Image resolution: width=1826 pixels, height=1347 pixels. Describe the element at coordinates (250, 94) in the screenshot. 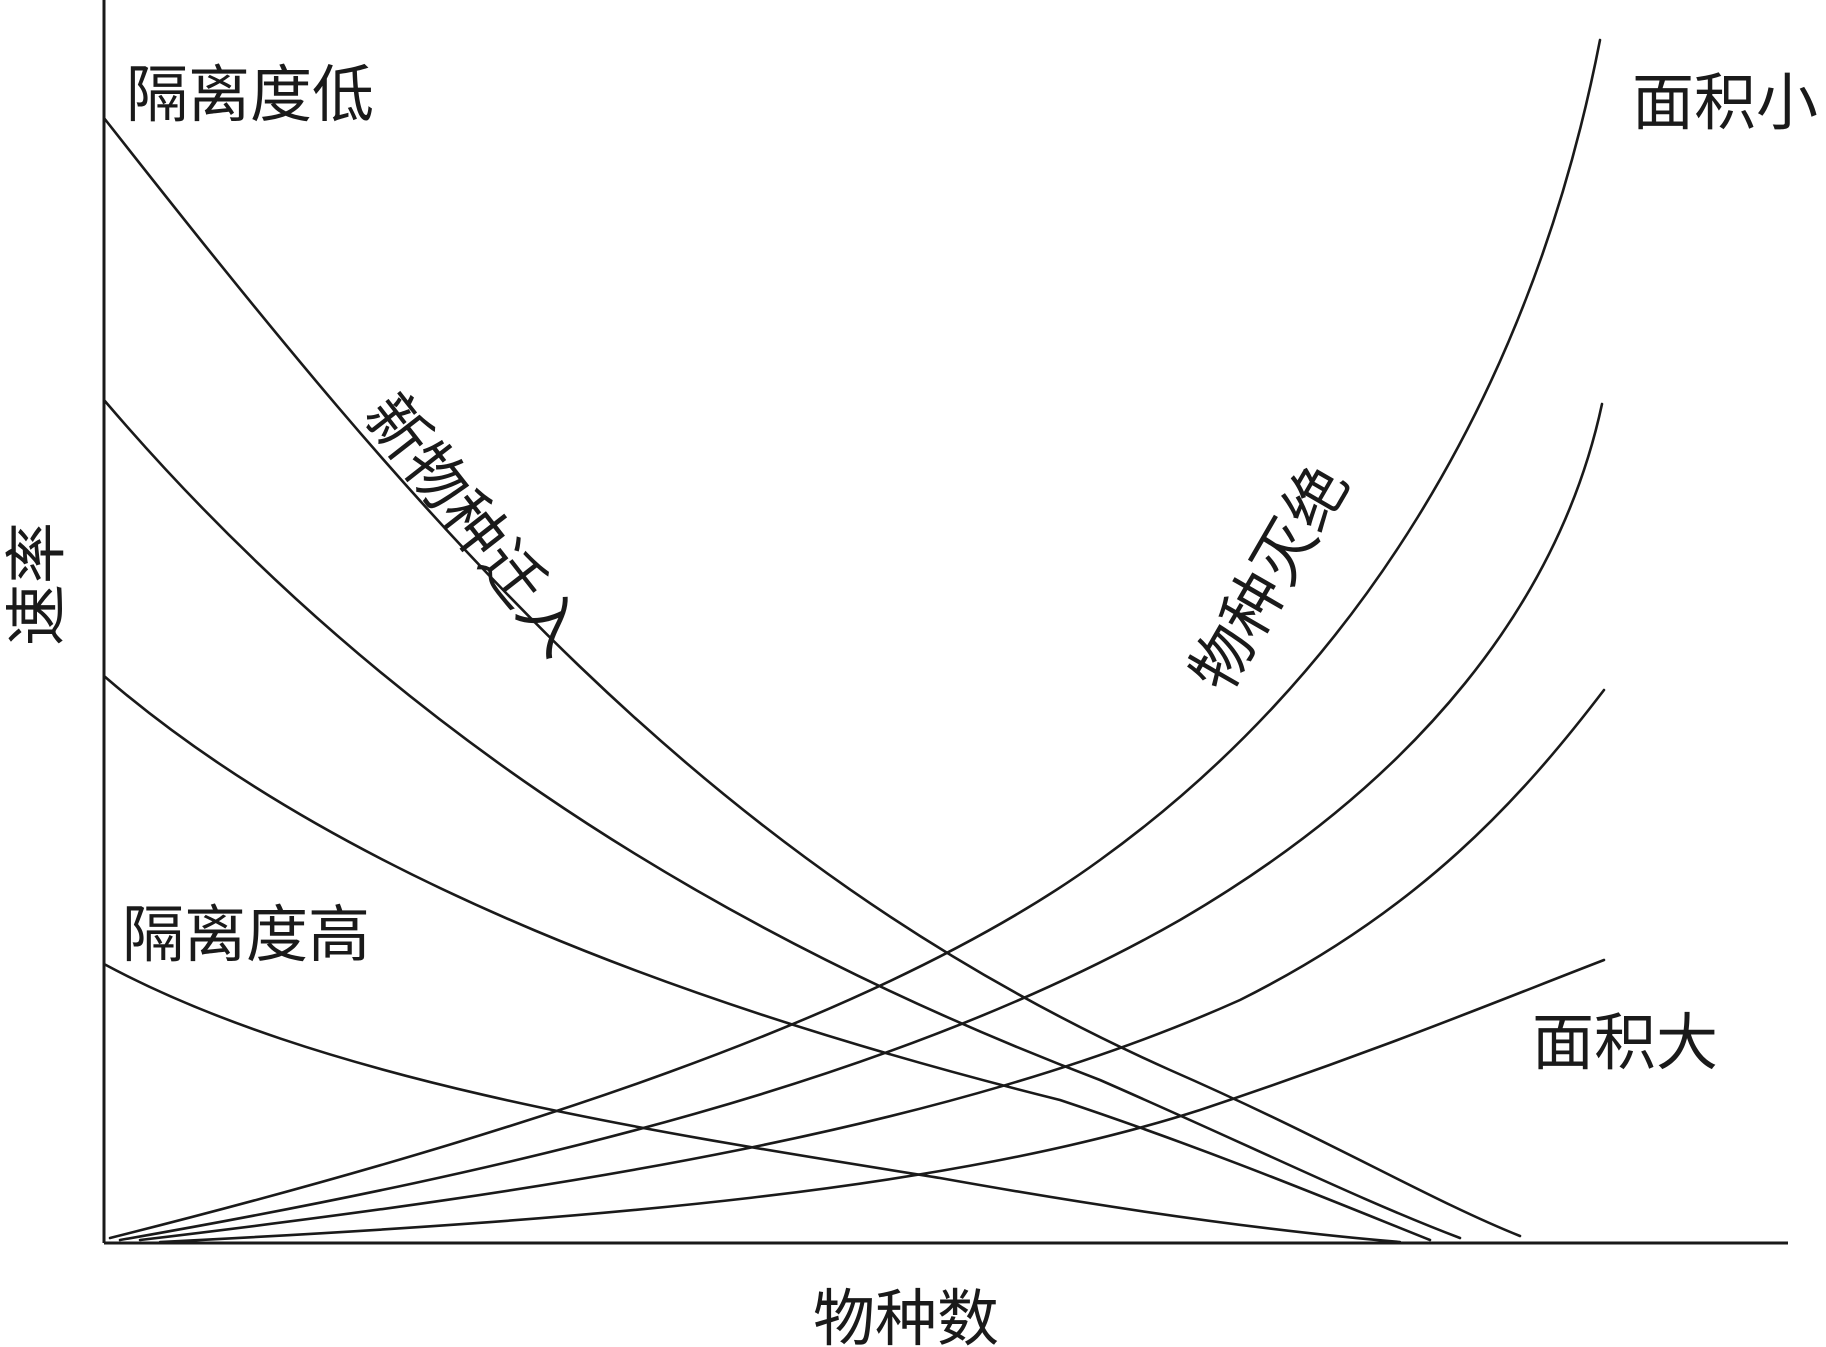

I see `immigration-high-label: 隔离度低` at that location.